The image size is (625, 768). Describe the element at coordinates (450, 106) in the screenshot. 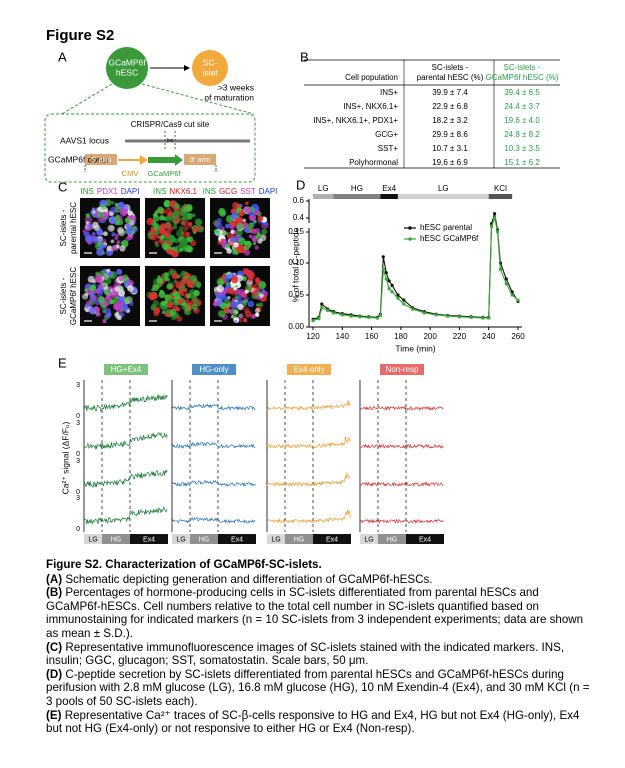

I see `table-cell: 22.9 ± 6.8` at that location.